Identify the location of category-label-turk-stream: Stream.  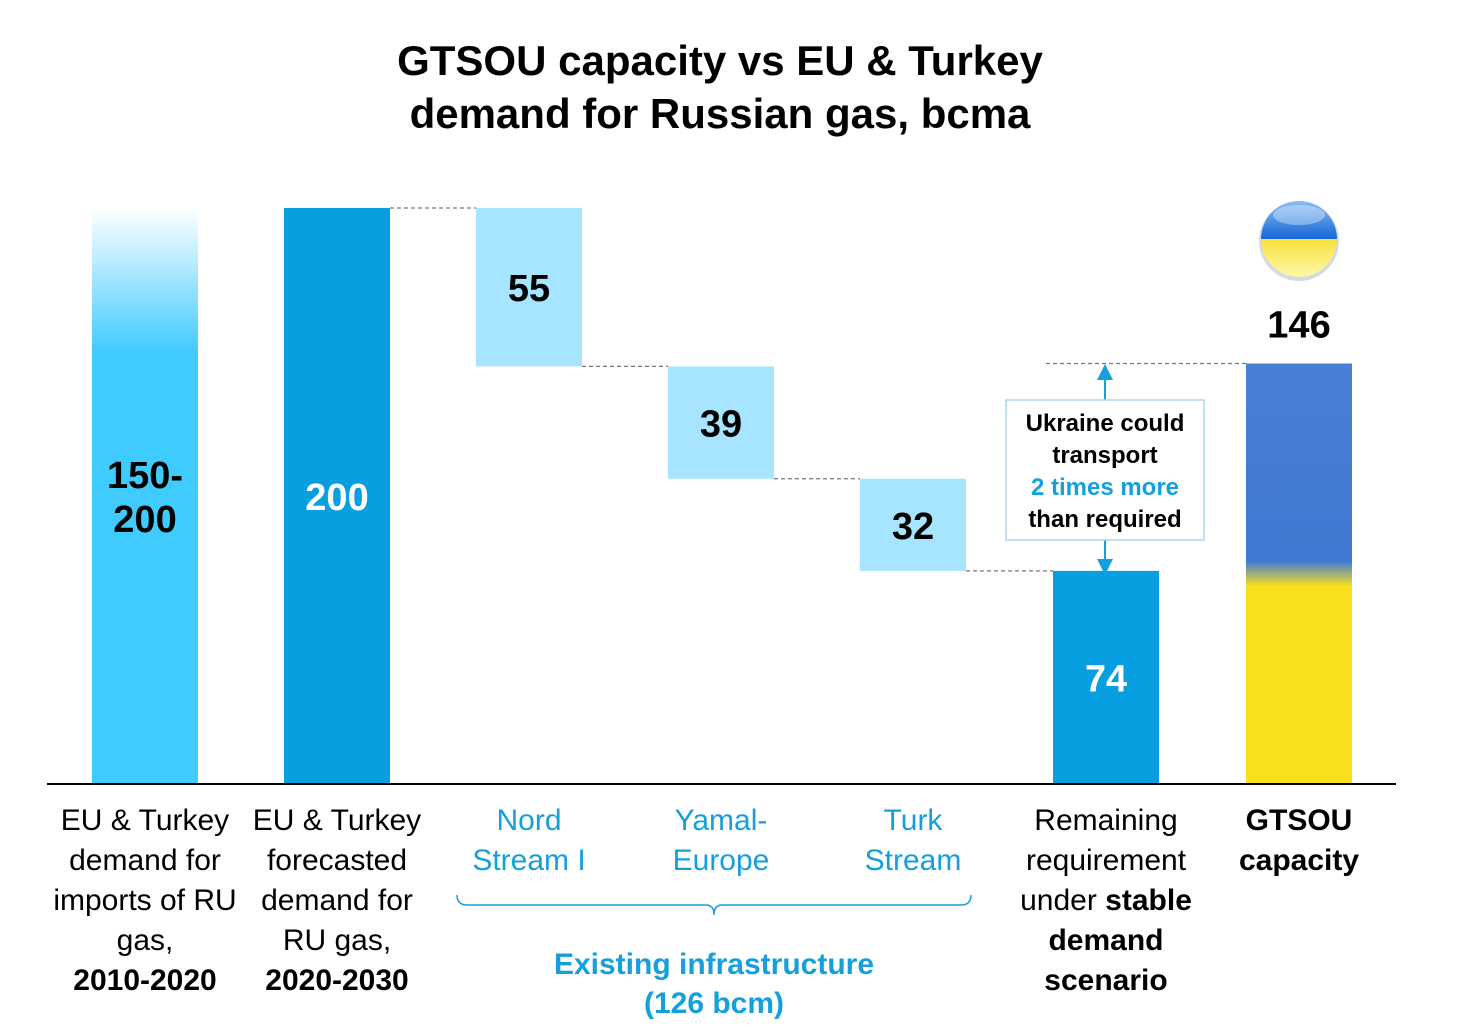
(913, 860).